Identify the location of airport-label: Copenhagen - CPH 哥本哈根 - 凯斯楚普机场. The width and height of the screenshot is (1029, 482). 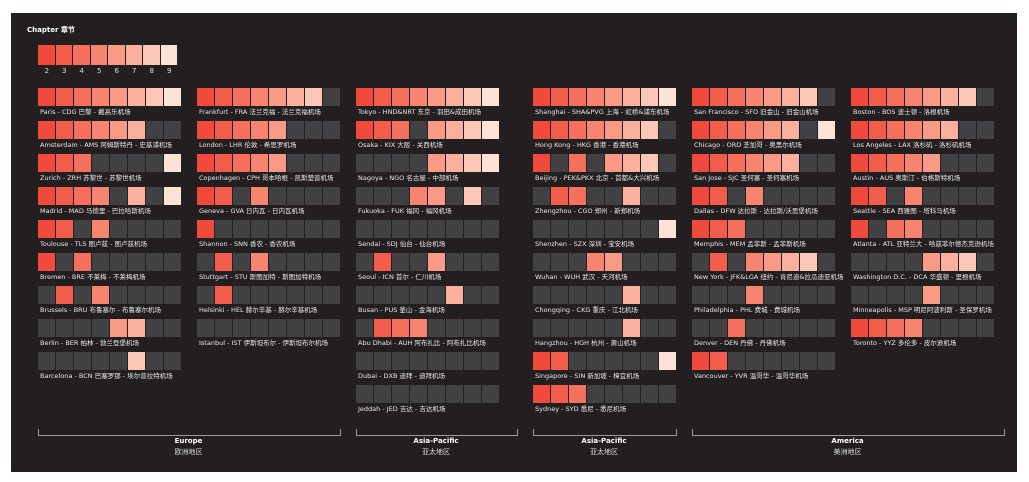
(266, 178).